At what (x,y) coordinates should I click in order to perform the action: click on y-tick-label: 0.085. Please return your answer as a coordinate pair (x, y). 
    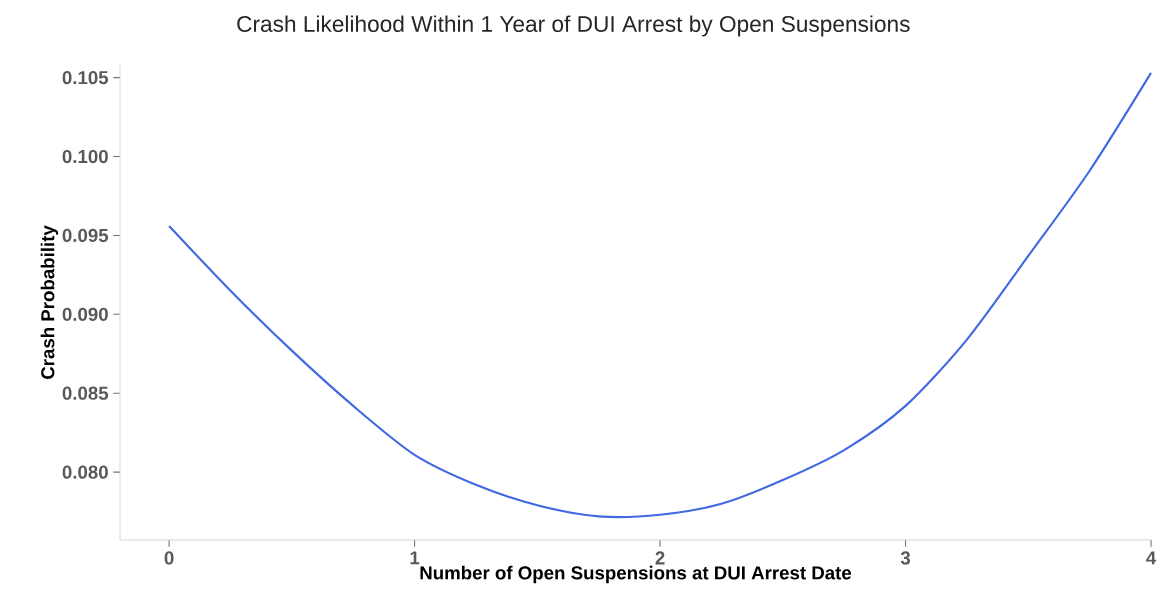
    Looking at the image, I should click on (85, 393).